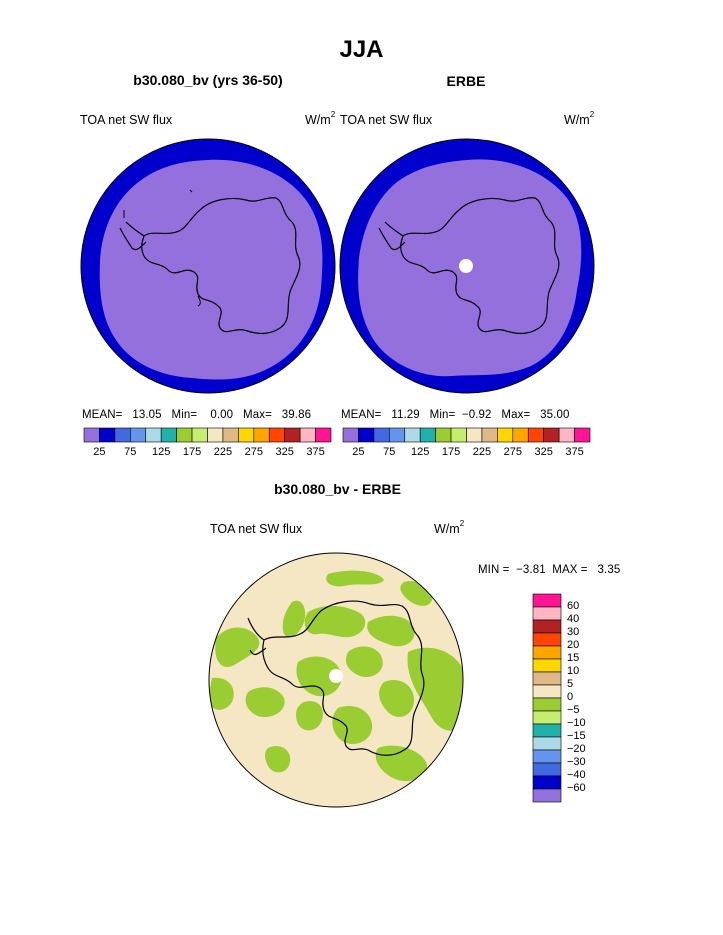 Image resolution: width=723 pixels, height=935 pixels. I want to click on diff-field-label: TOA net SW flux, so click(256, 529).